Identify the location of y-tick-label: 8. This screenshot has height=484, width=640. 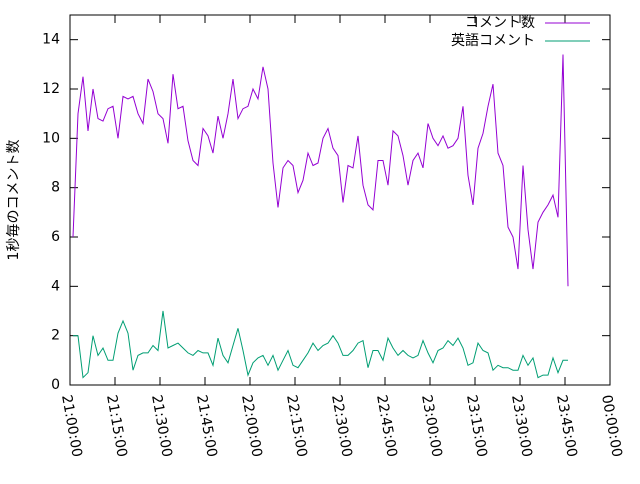
(55, 188).